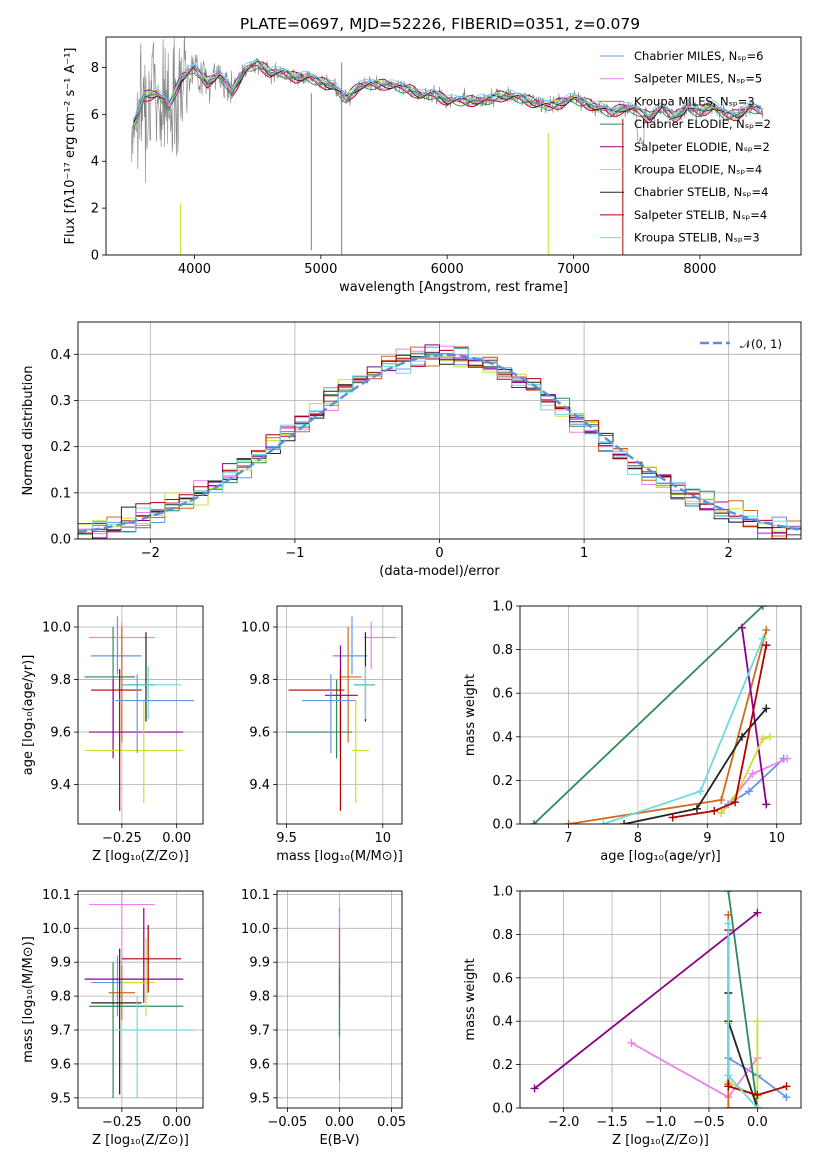  What do you see at coordinates (761, 344) in the screenshot?
I see `legend-label: 𝒩(0, 1)` at bounding box center [761, 344].